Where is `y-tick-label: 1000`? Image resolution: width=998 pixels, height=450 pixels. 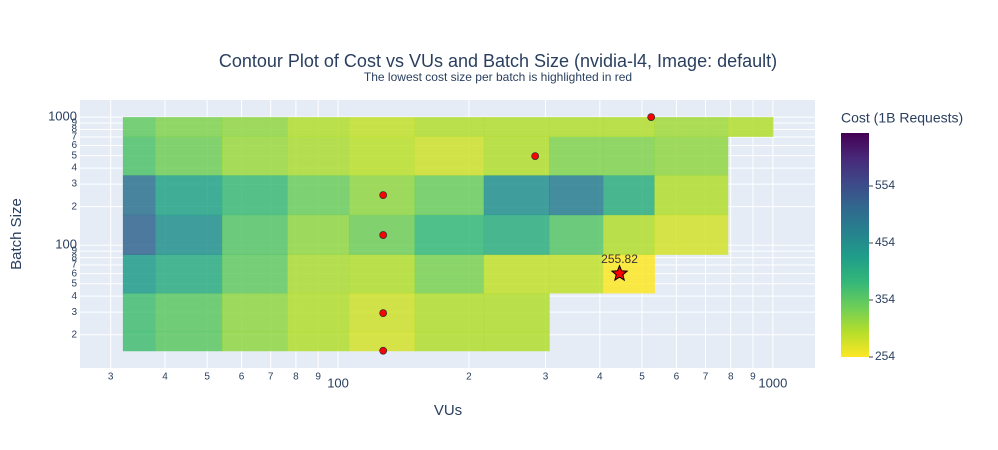 y-tick-label: 1000 is located at coordinates (62, 116).